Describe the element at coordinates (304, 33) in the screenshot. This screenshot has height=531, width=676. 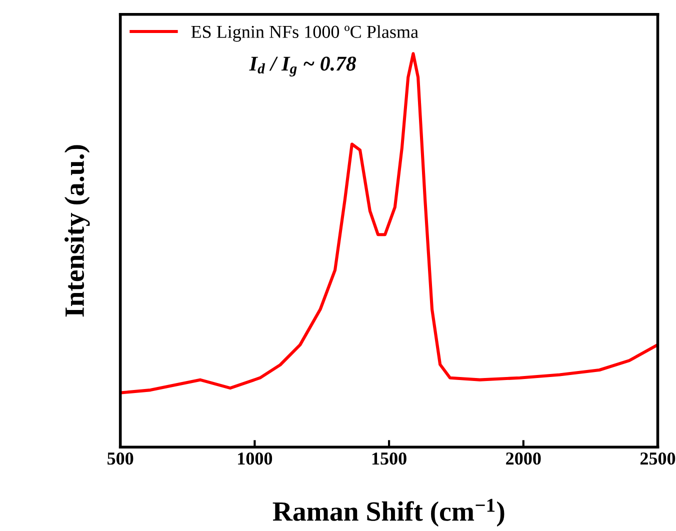
I see `legend-label: ES Lignin NFs 1000 ºC Plasma` at that location.